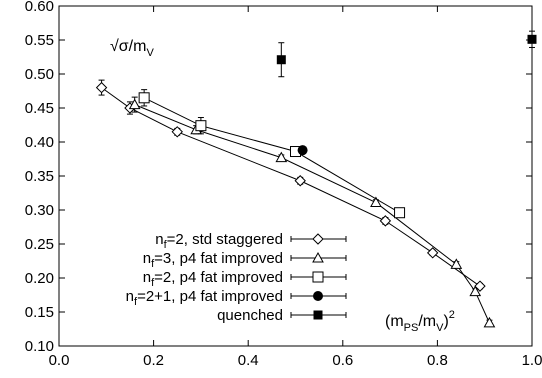 The image size is (542, 378). Describe the element at coordinates (39, 278) in the screenshot. I see `y-tick-label: 0.20` at that location.